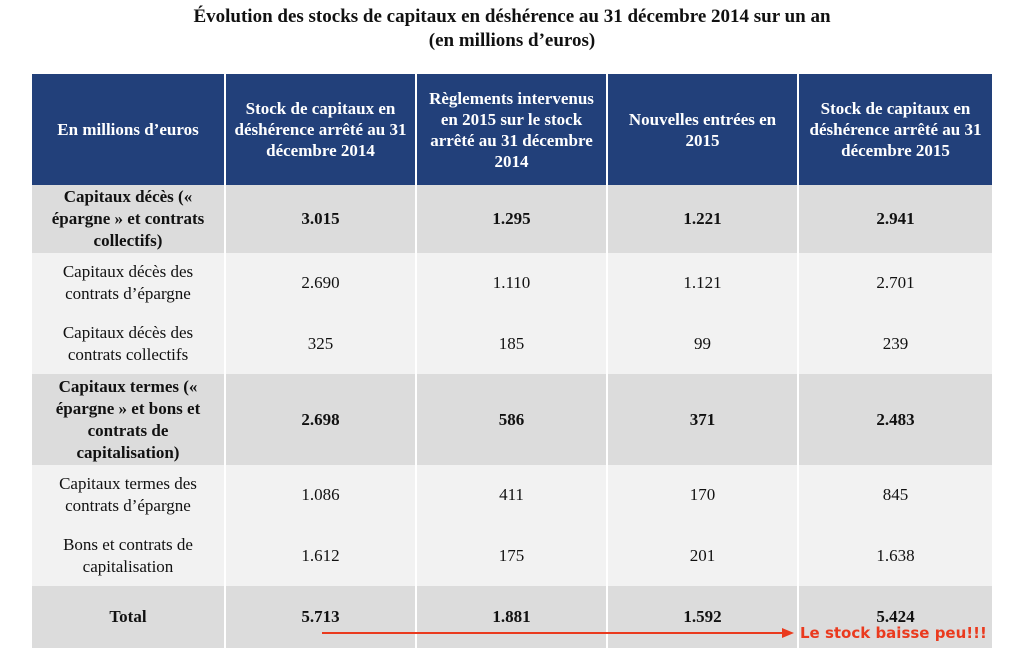  What do you see at coordinates (321, 555) in the screenshot?
I see `cell-stock-2014: 1.612` at bounding box center [321, 555].